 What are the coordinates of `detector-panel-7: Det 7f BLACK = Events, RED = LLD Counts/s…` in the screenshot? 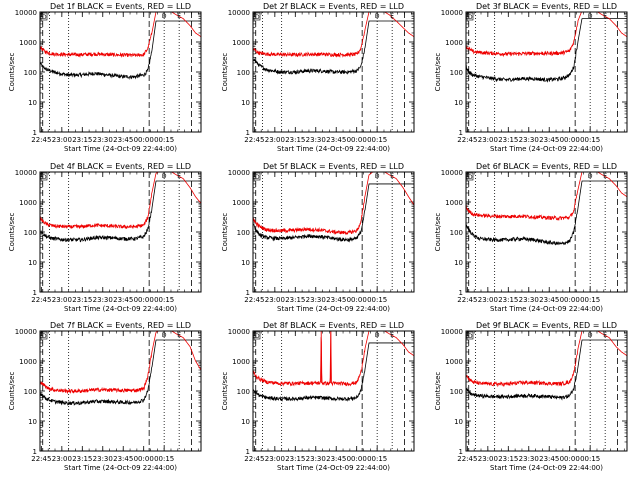 It's located at (105, 396).